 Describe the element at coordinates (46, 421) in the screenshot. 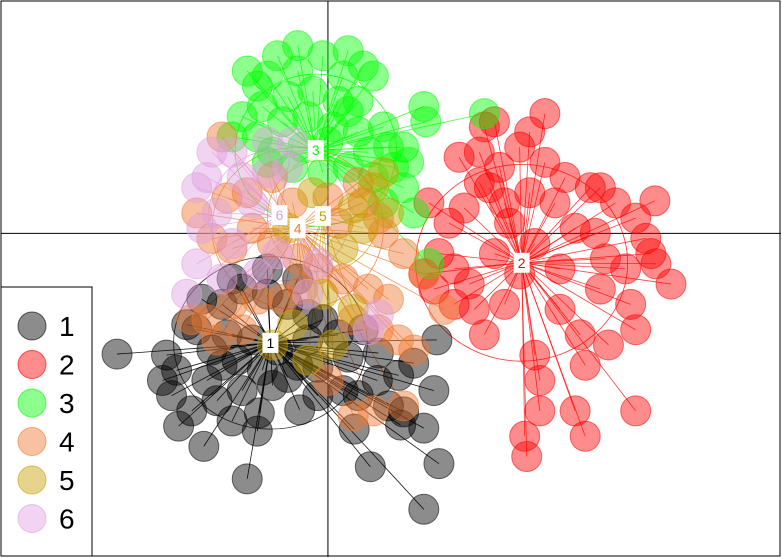

I see `legend: 1 2 3 4 5 6` at that location.